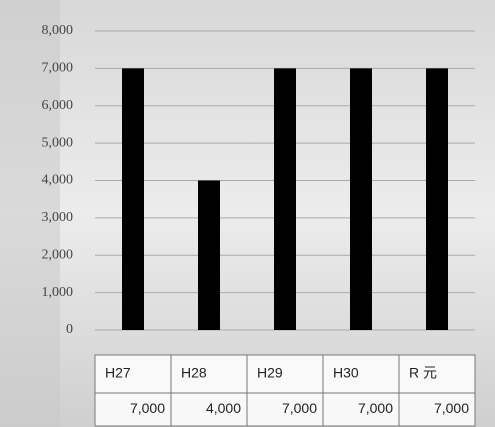 This screenshot has width=495, height=427. I want to click on y-tick-label: 2,000, so click(58, 254).